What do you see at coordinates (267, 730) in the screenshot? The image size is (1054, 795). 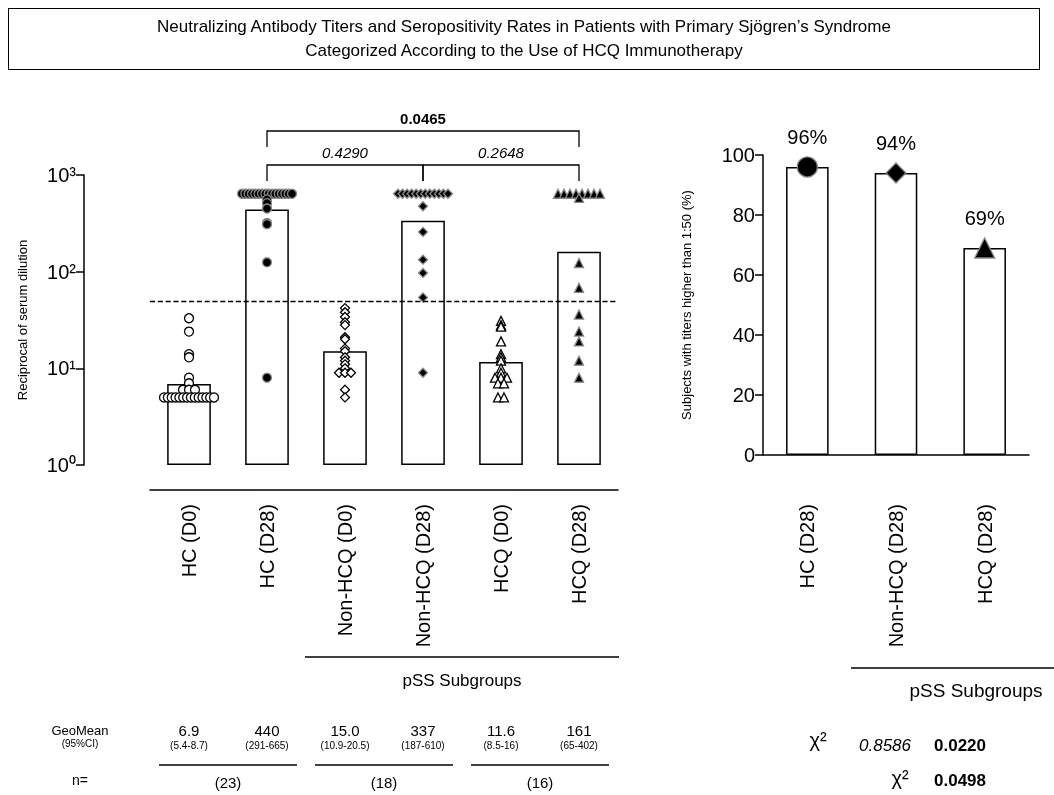 I see `data-label: 440` at bounding box center [267, 730].